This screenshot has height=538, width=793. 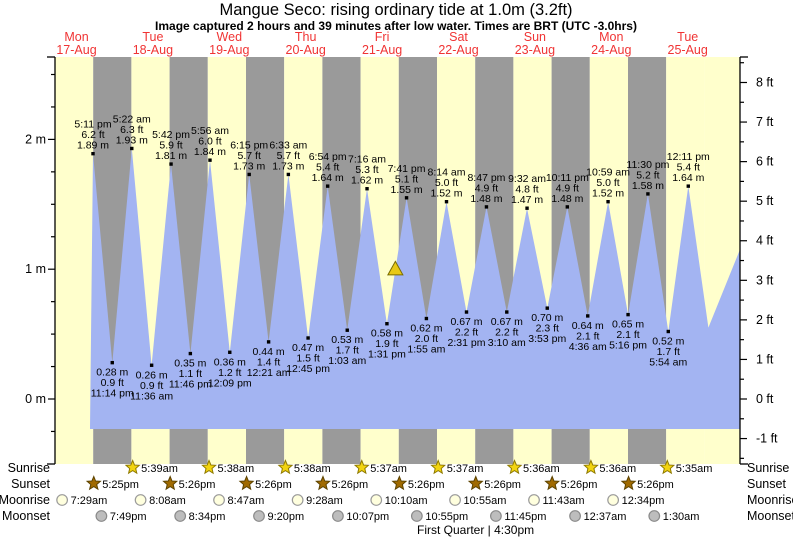 I want to click on left-axis-label: 0 m, so click(x=35, y=399).